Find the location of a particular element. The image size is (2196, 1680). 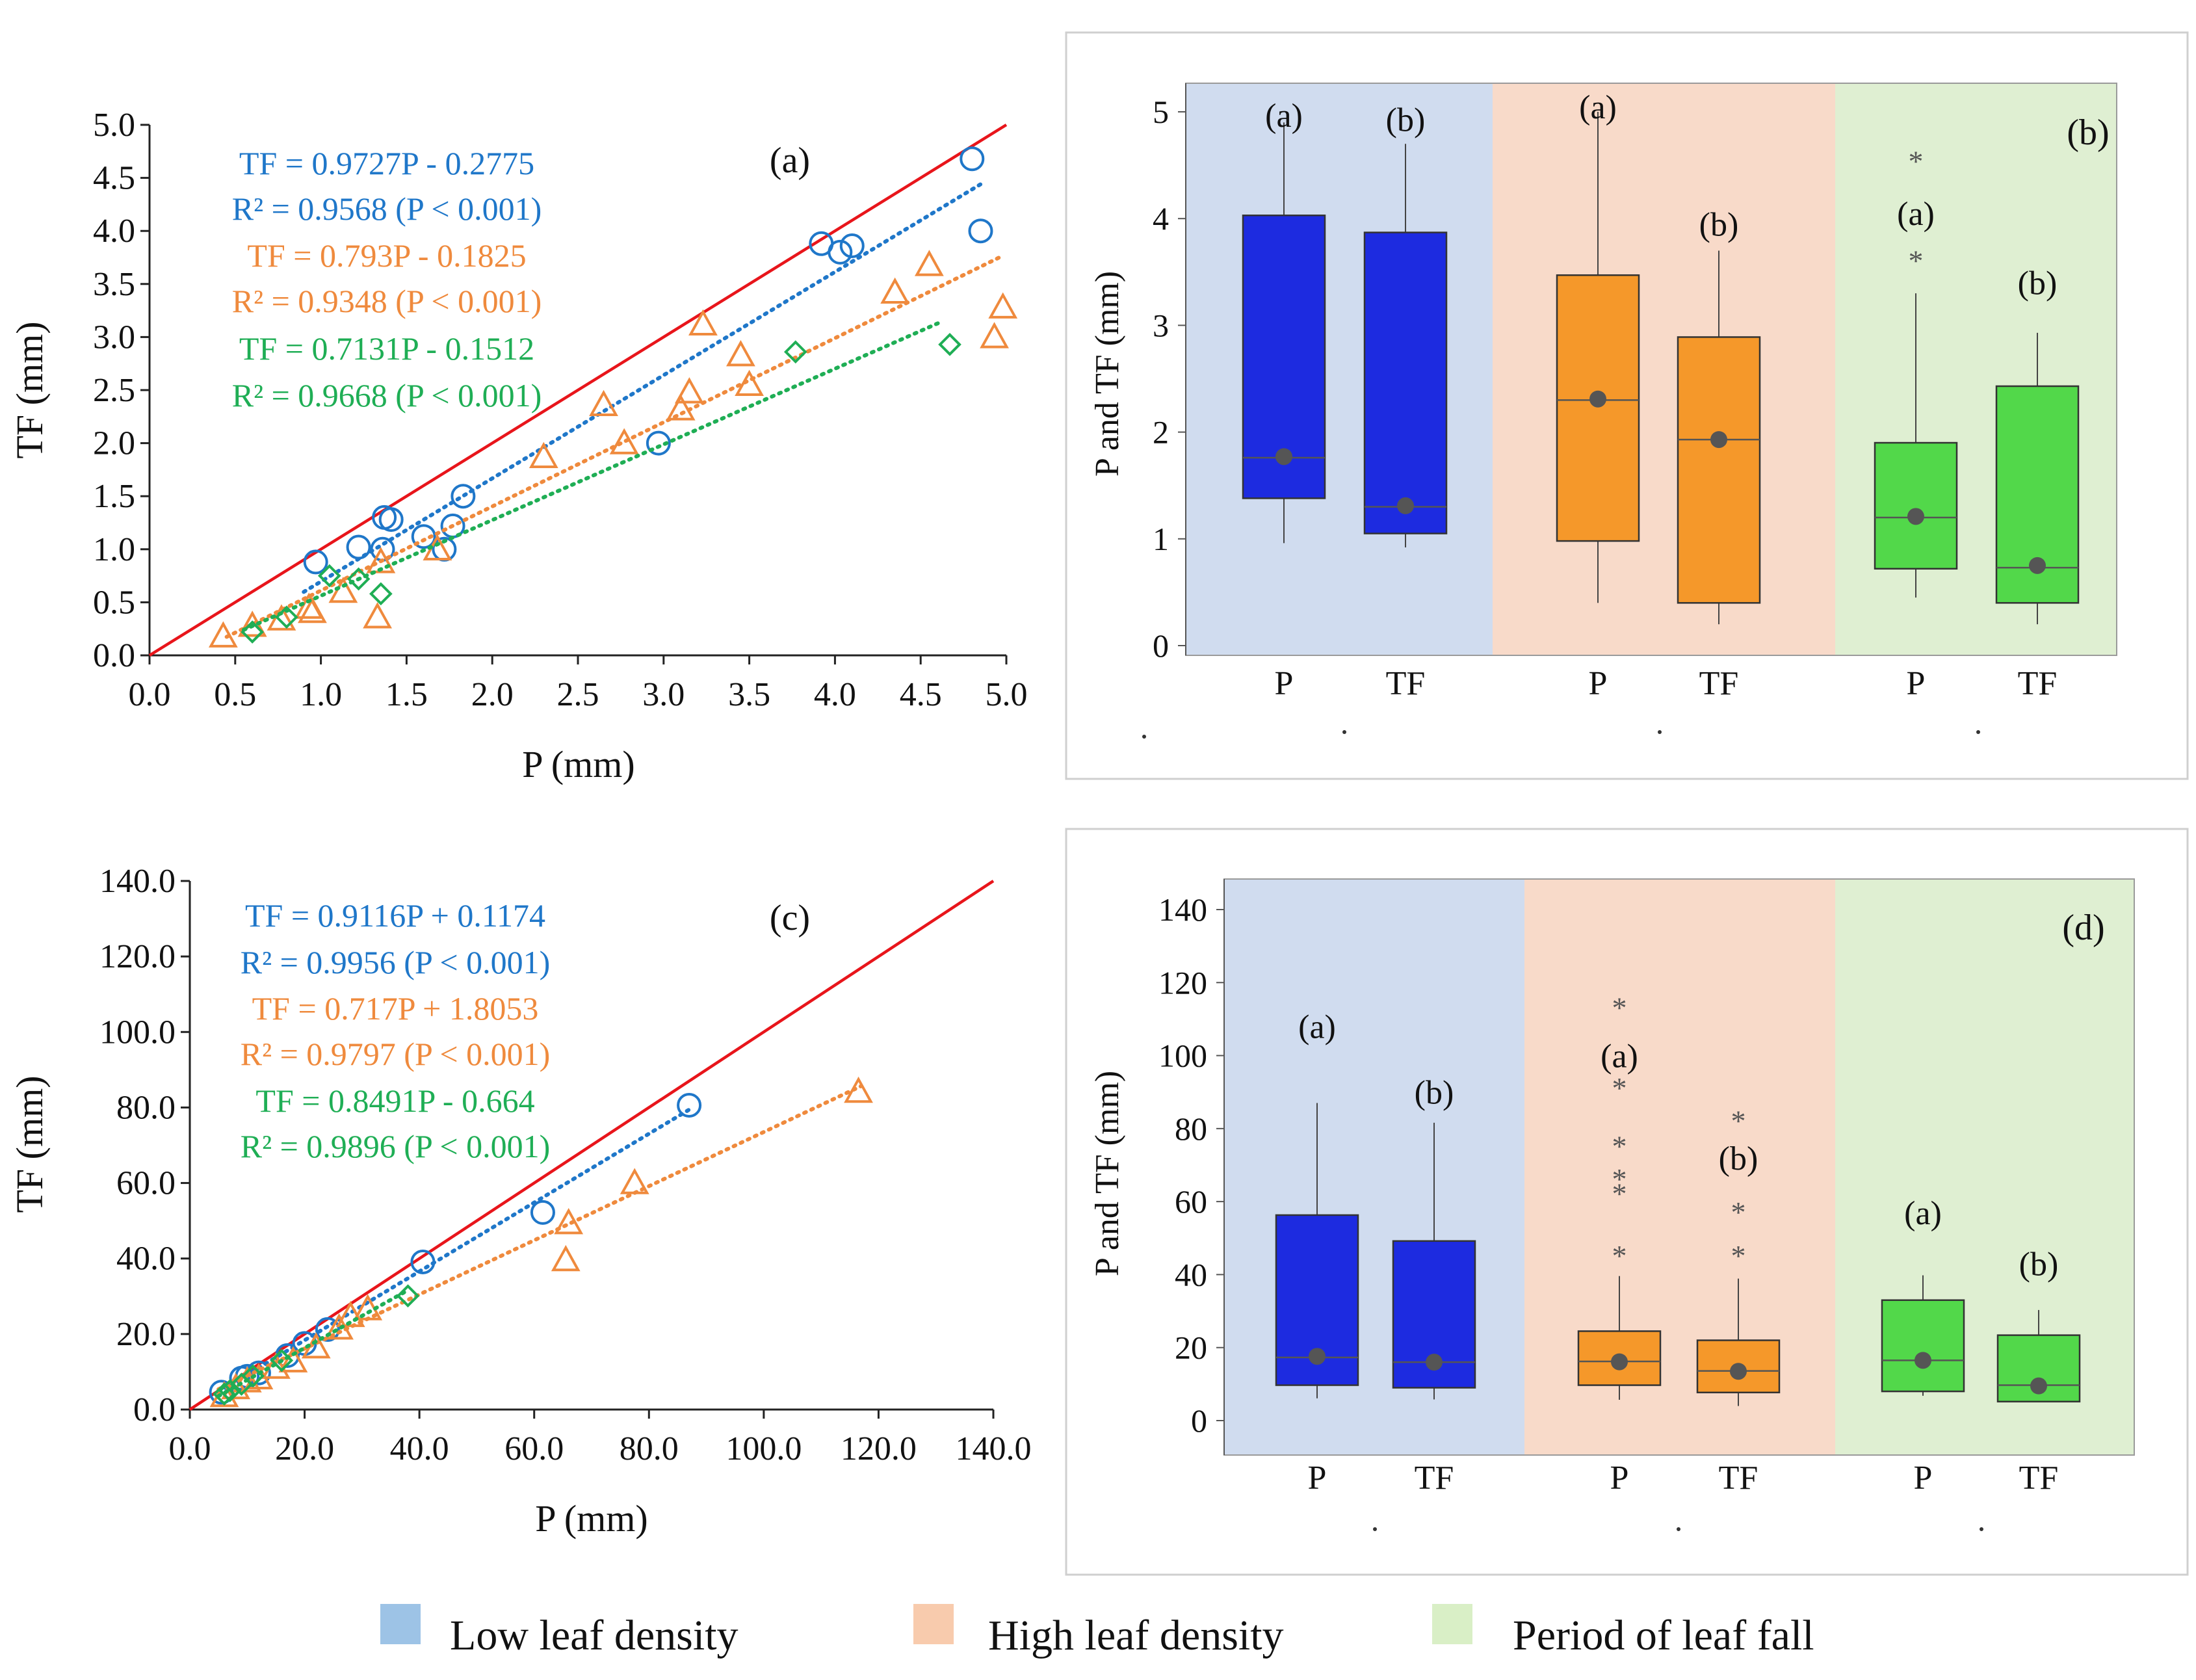

legend-swatch-high is located at coordinates (933, 1624).